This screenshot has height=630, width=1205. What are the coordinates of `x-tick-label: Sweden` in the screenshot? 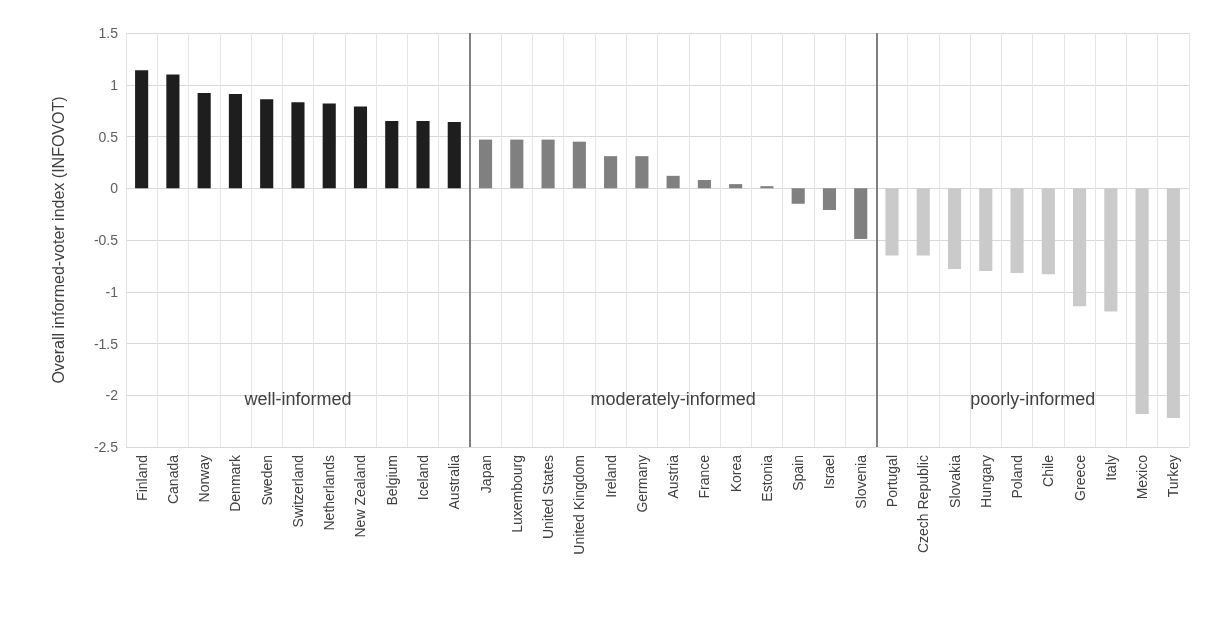 It's located at (266, 480).